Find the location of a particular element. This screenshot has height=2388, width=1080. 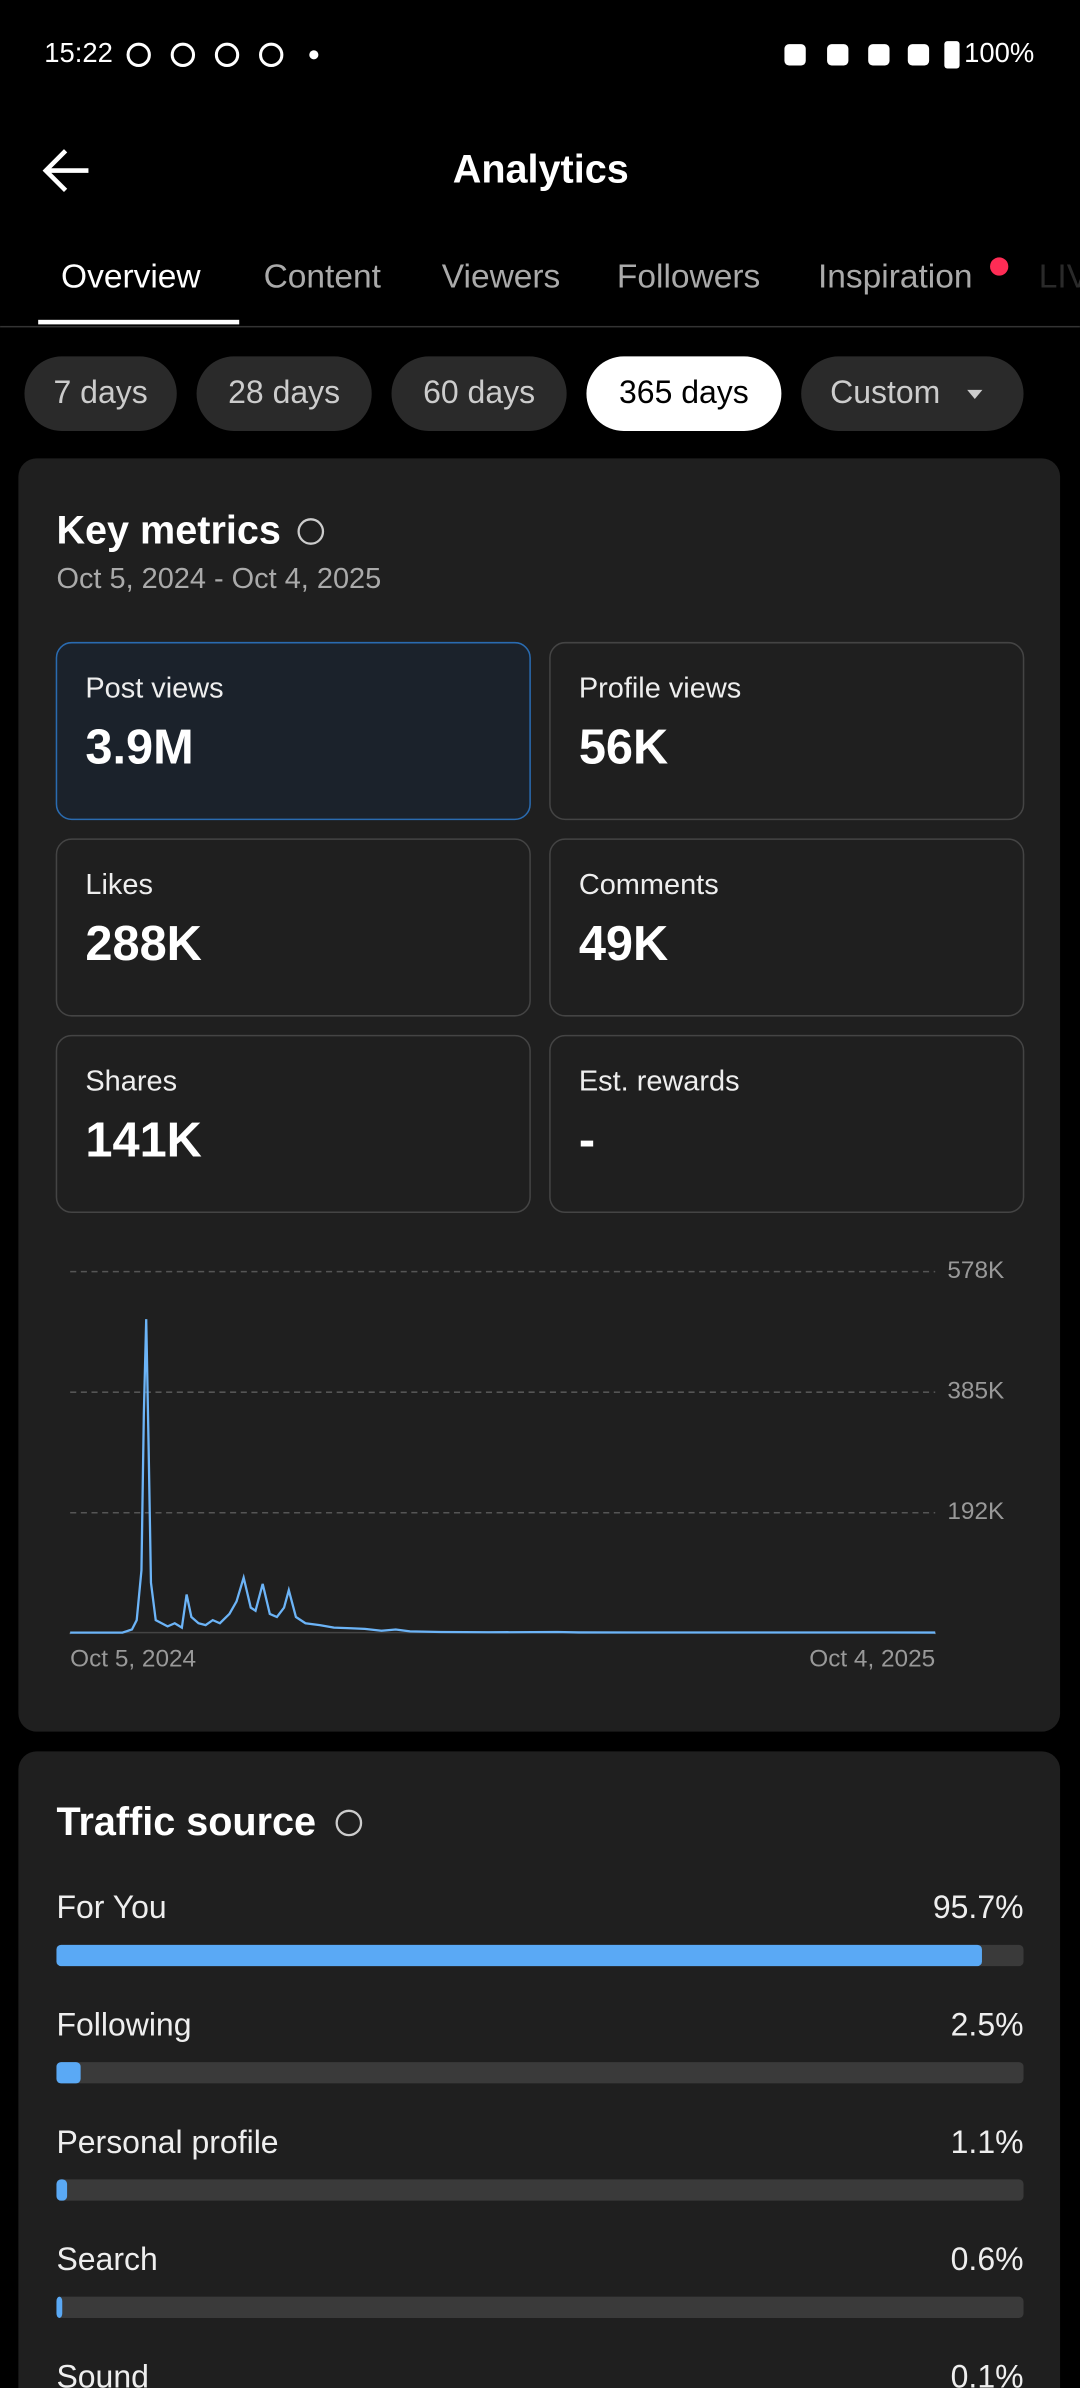

metric-label: Shares is located at coordinates (131, 1081).